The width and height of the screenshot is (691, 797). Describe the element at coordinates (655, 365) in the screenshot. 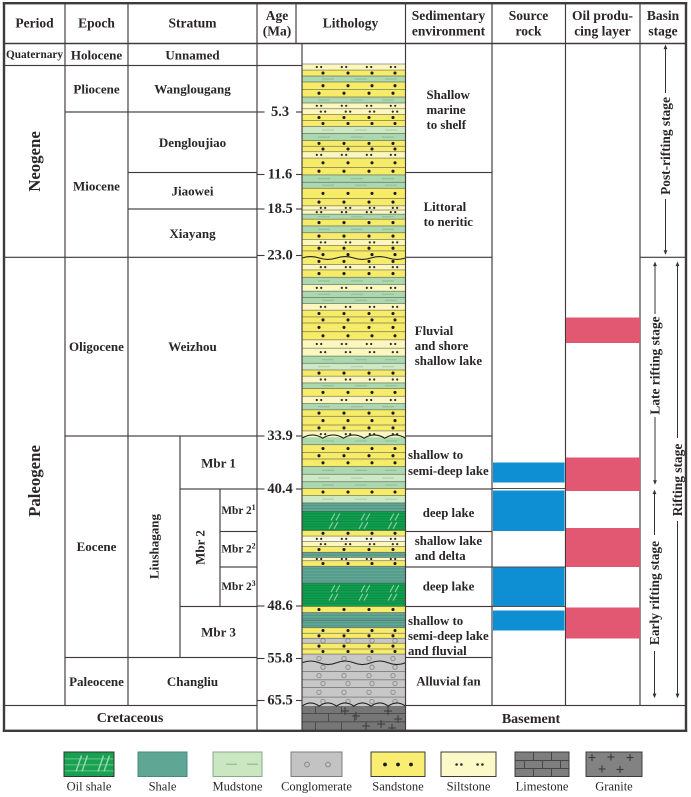

I see `svg-text: Late rifting stage` at that location.